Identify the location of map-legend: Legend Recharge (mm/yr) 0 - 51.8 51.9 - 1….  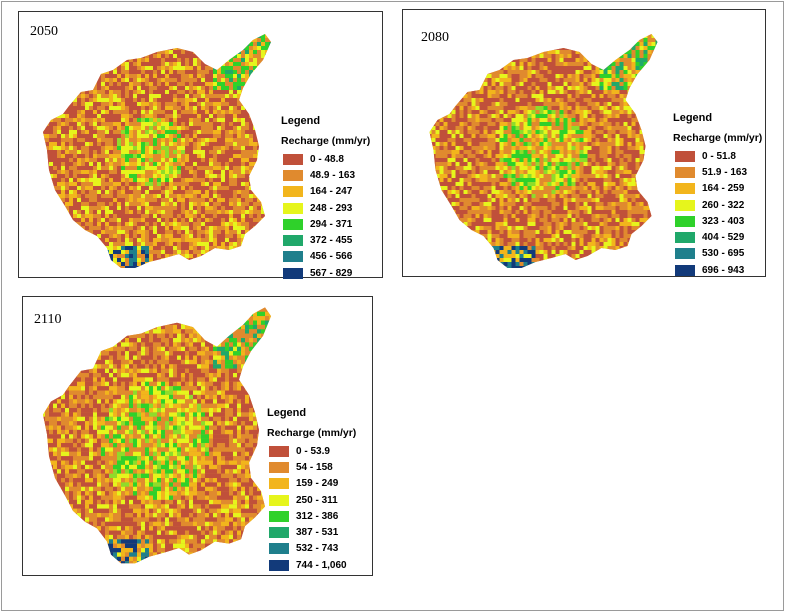
(717, 195).